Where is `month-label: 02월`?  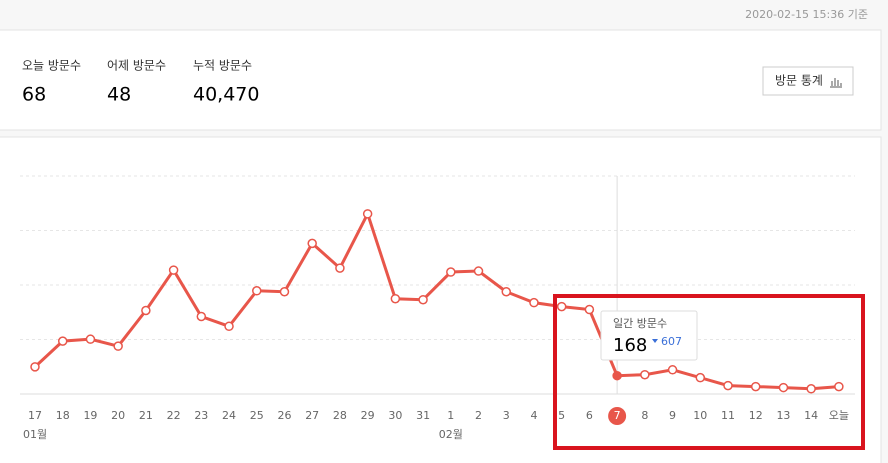 month-label: 02월 is located at coordinates (451, 434).